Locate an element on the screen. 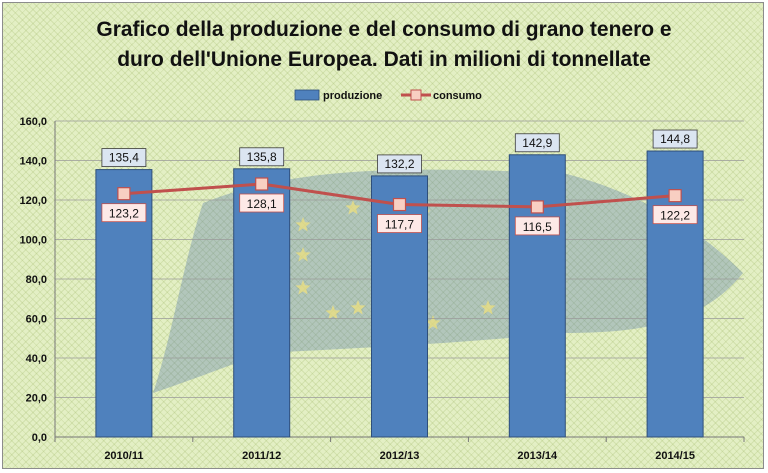 The height and width of the screenshot is (473, 768). bar-data-label: 135,4 is located at coordinates (124, 158).